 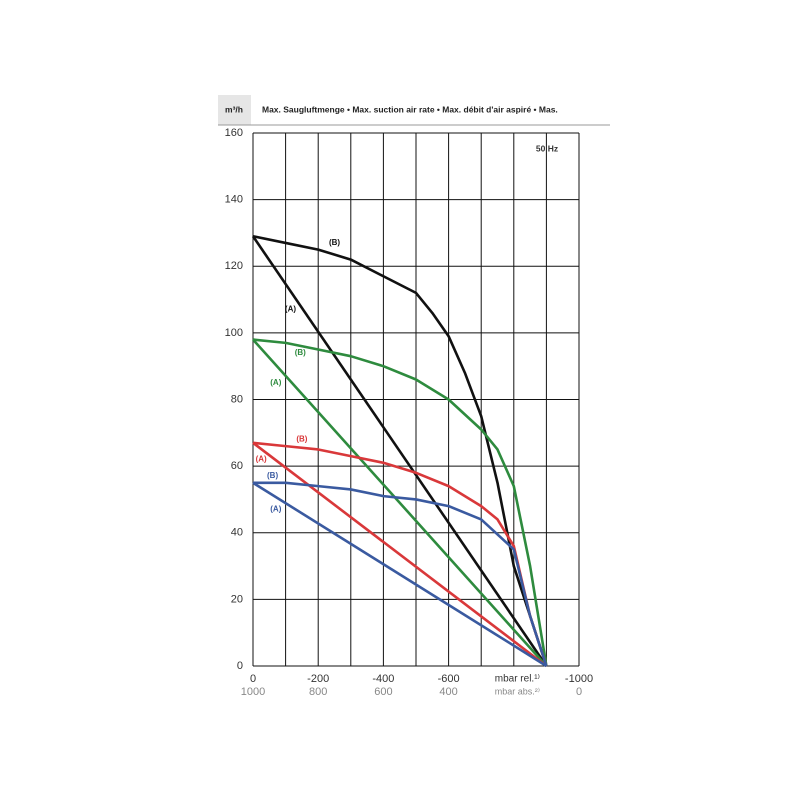 I want to click on y-axis-label: m³/h, so click(x=234, y=109).